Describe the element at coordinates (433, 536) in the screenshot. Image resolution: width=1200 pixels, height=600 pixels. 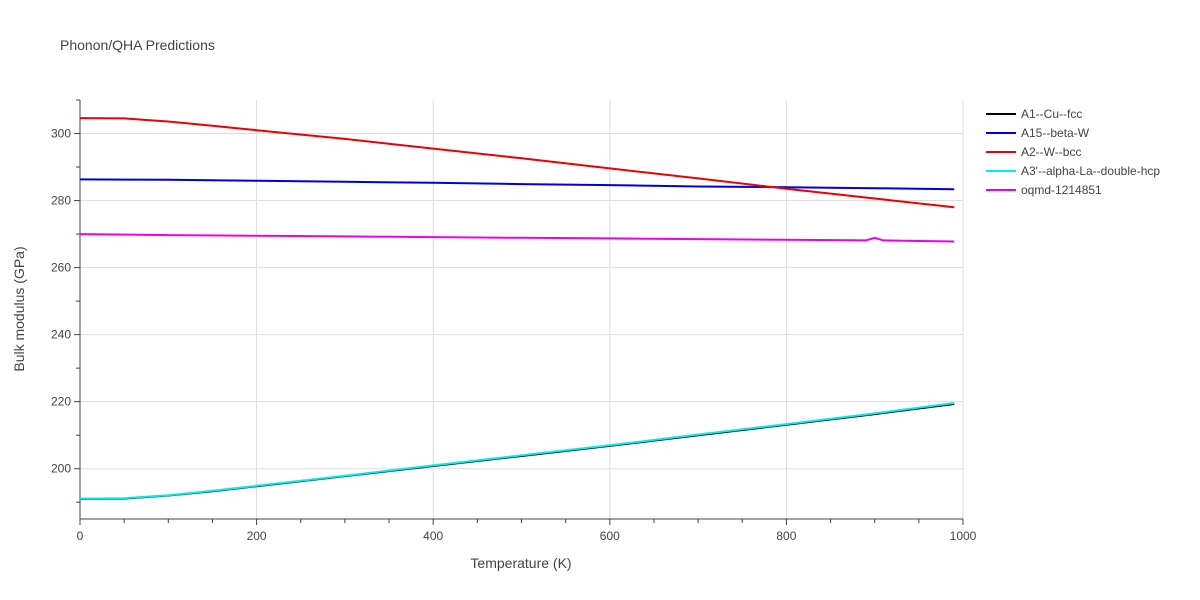
I see `x-tick-label: 400` at that location.